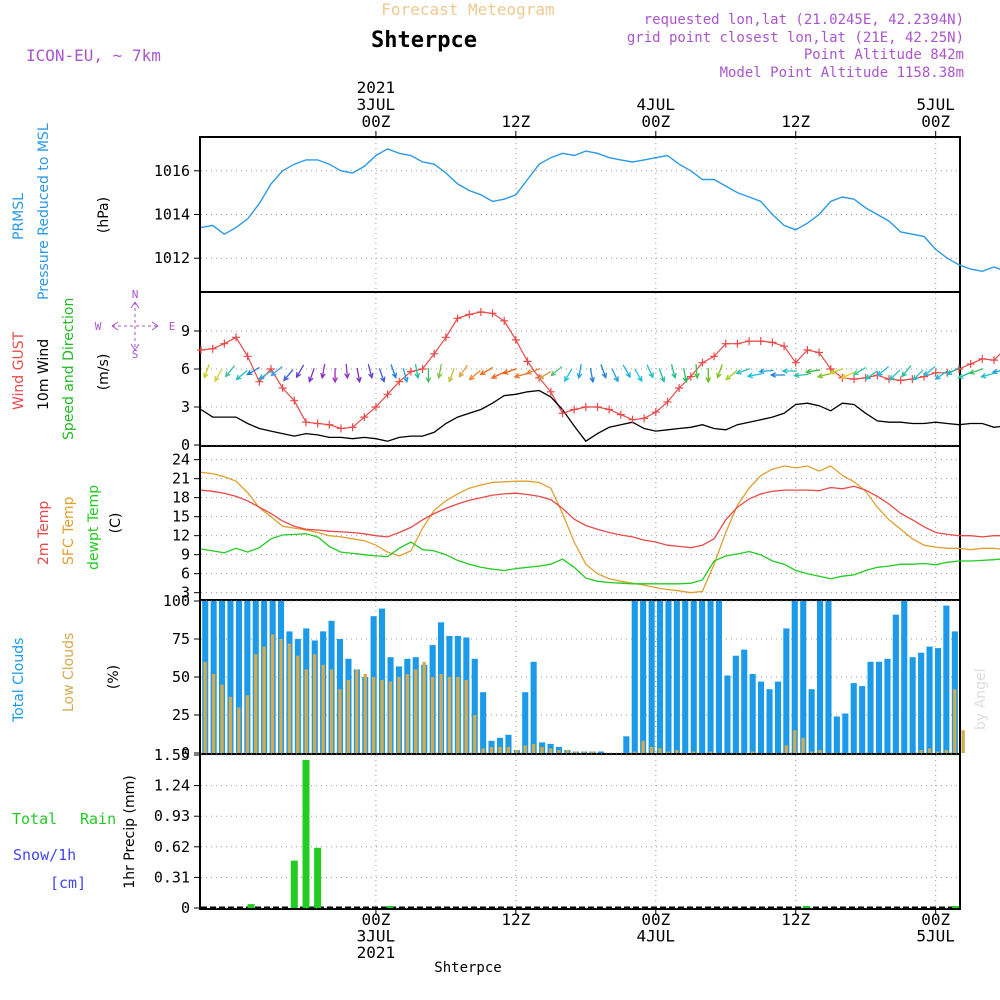 The height and width of the screenshot is (1000, 1000). I want to click on bottom-time-label: 00Z, so click(375, 919).